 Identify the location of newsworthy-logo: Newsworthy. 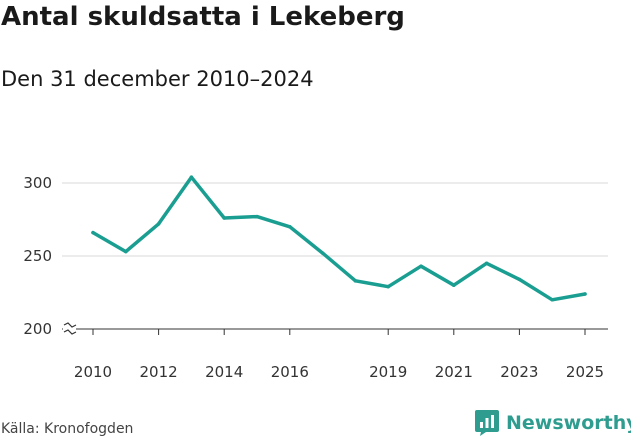
(552, 423).